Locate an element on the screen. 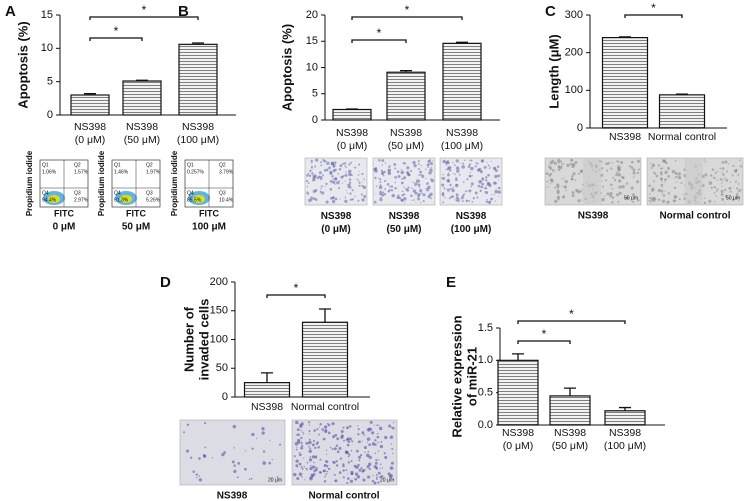 This screenshot has height=501, width=753. y-tick-label: 0.5 is located at coordinates (485, 393).